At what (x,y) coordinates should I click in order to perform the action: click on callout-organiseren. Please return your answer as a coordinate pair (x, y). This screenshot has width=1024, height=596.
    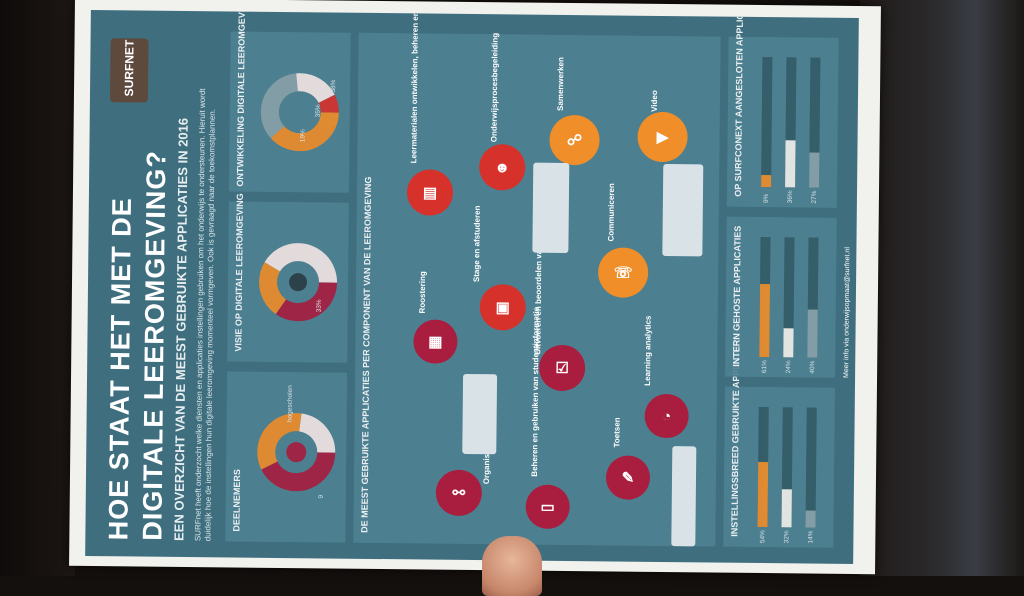
    Looking at the image, I should click on (480, 414).